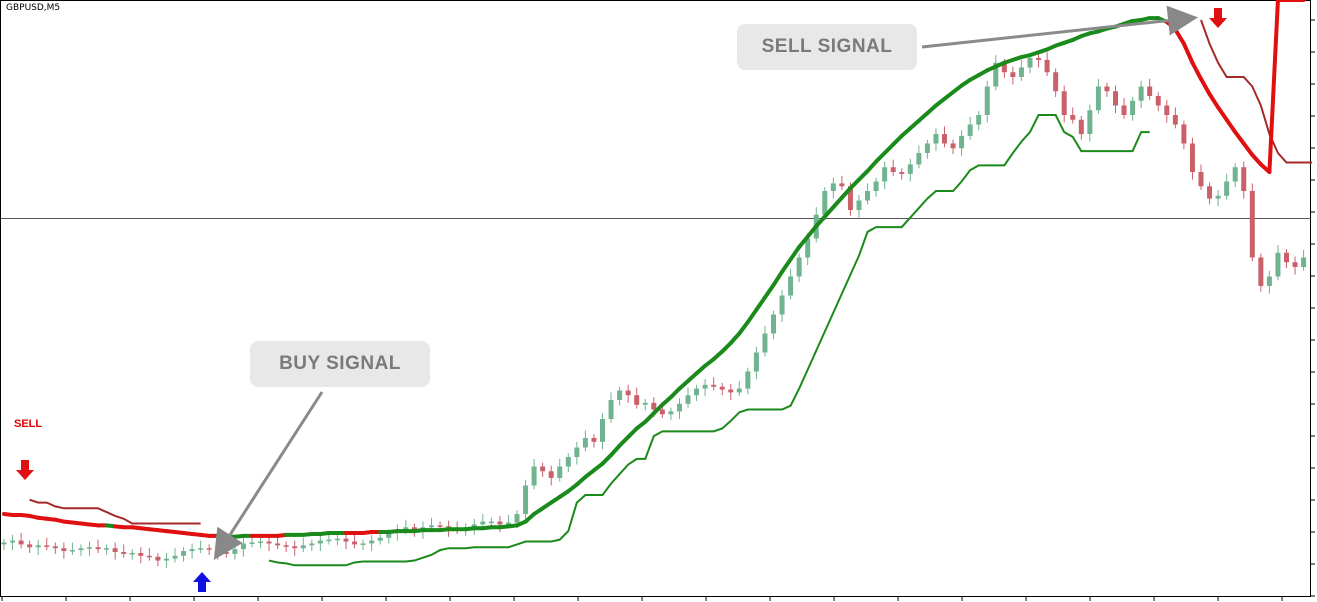  Describe the element at coordinates (28, 424) in the screenshot. I see `sell-tag: SELL` at that location.